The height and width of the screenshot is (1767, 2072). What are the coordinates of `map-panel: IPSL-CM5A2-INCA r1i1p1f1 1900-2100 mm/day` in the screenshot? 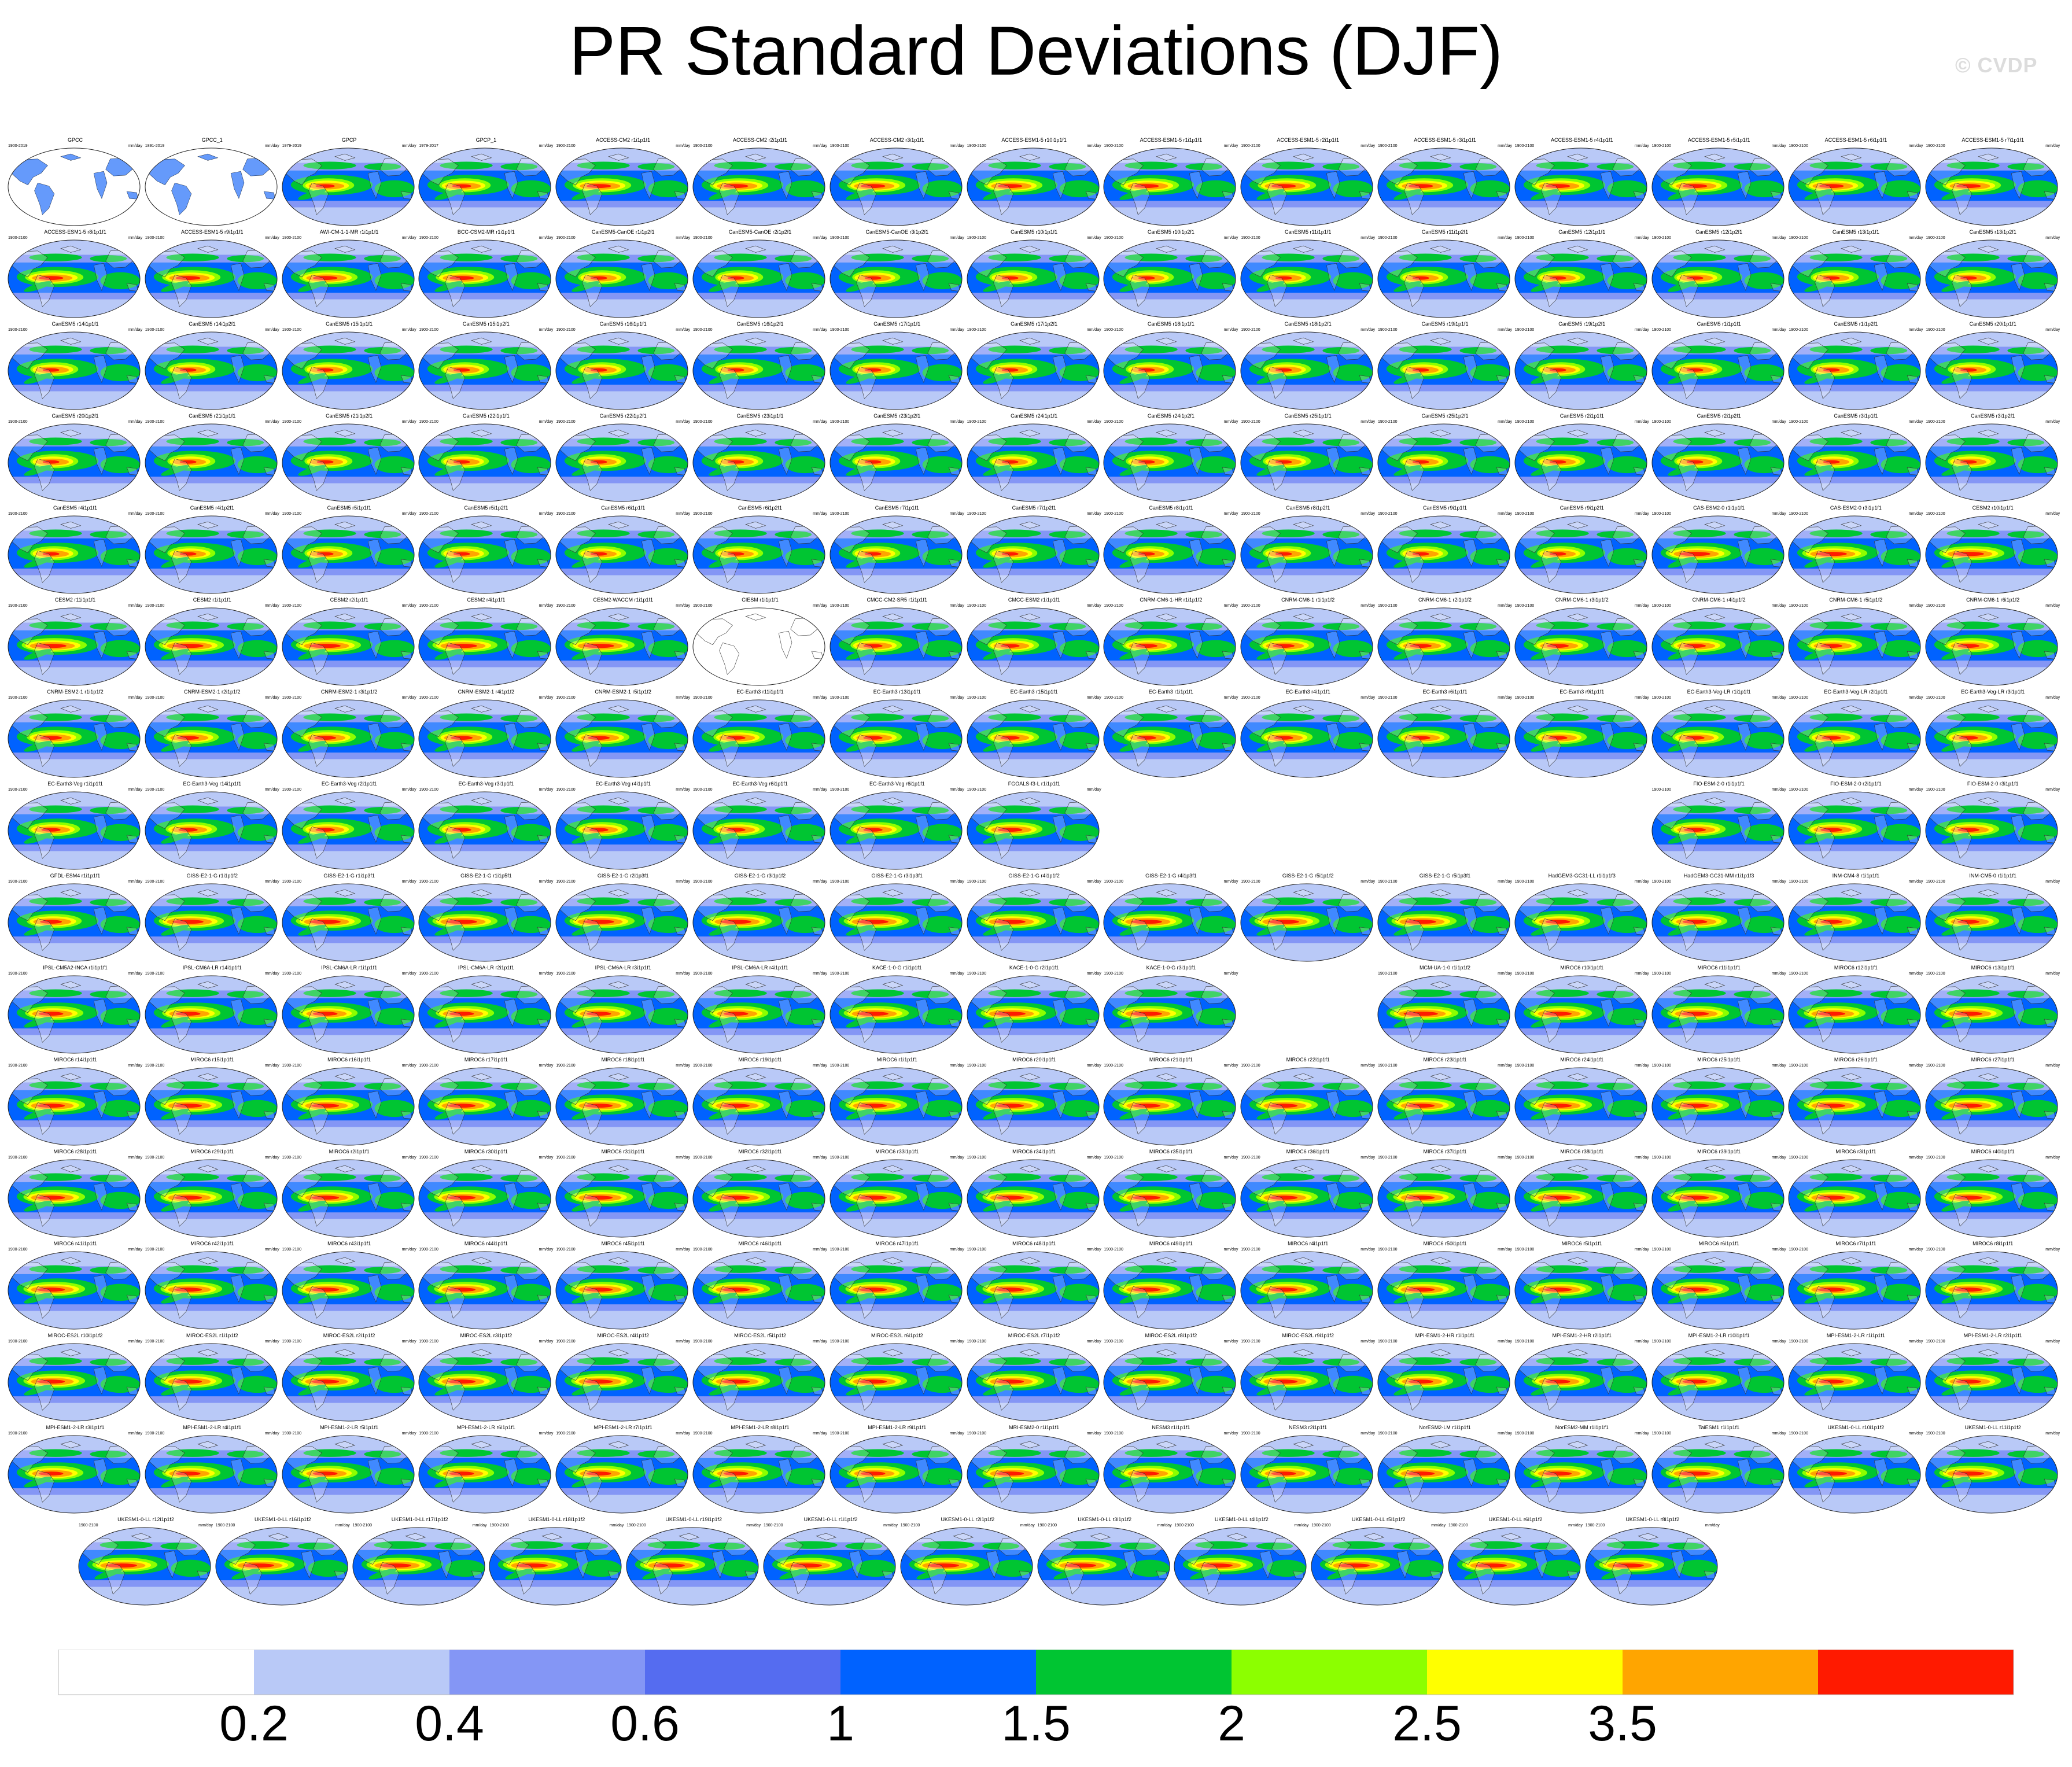 It's located at (75, 1010).